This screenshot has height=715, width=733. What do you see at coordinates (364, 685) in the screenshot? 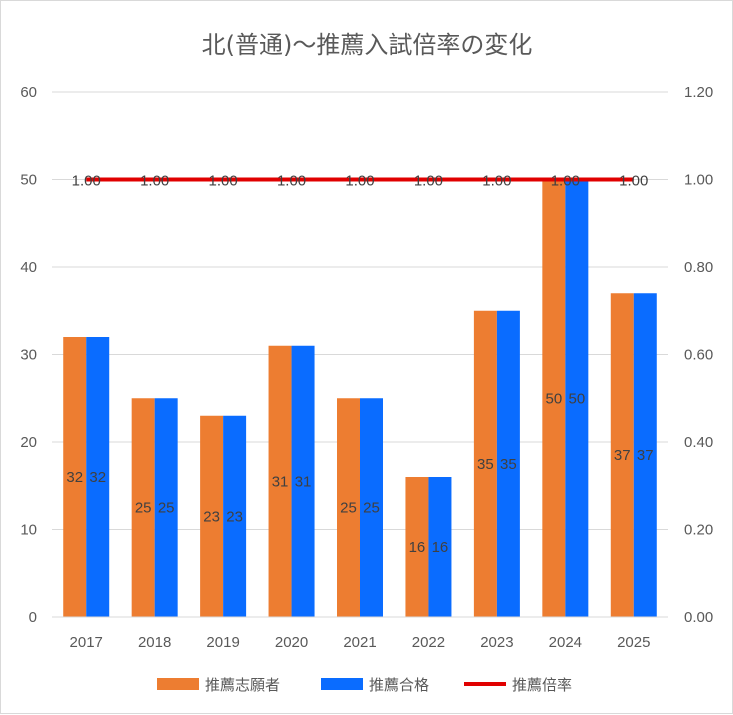
I see `legend: 推薦志願者 推薦合格 推薦倍率` at bounding box center [364, 685].